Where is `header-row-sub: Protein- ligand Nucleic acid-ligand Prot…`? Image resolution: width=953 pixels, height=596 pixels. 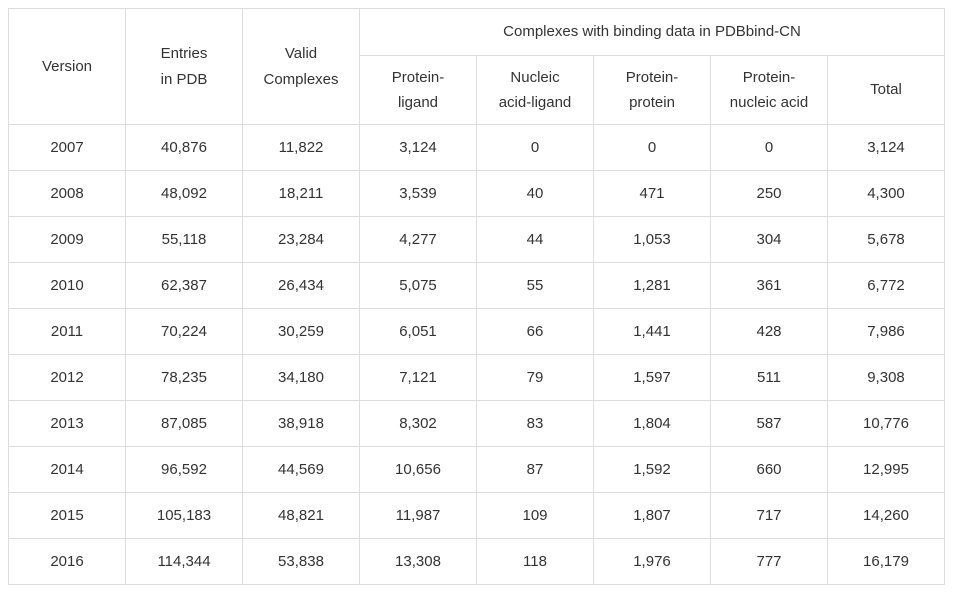
header-row-sub: Protein- ligand Nucleic acid-ligand Prot… is located at coordinates (477, 90).